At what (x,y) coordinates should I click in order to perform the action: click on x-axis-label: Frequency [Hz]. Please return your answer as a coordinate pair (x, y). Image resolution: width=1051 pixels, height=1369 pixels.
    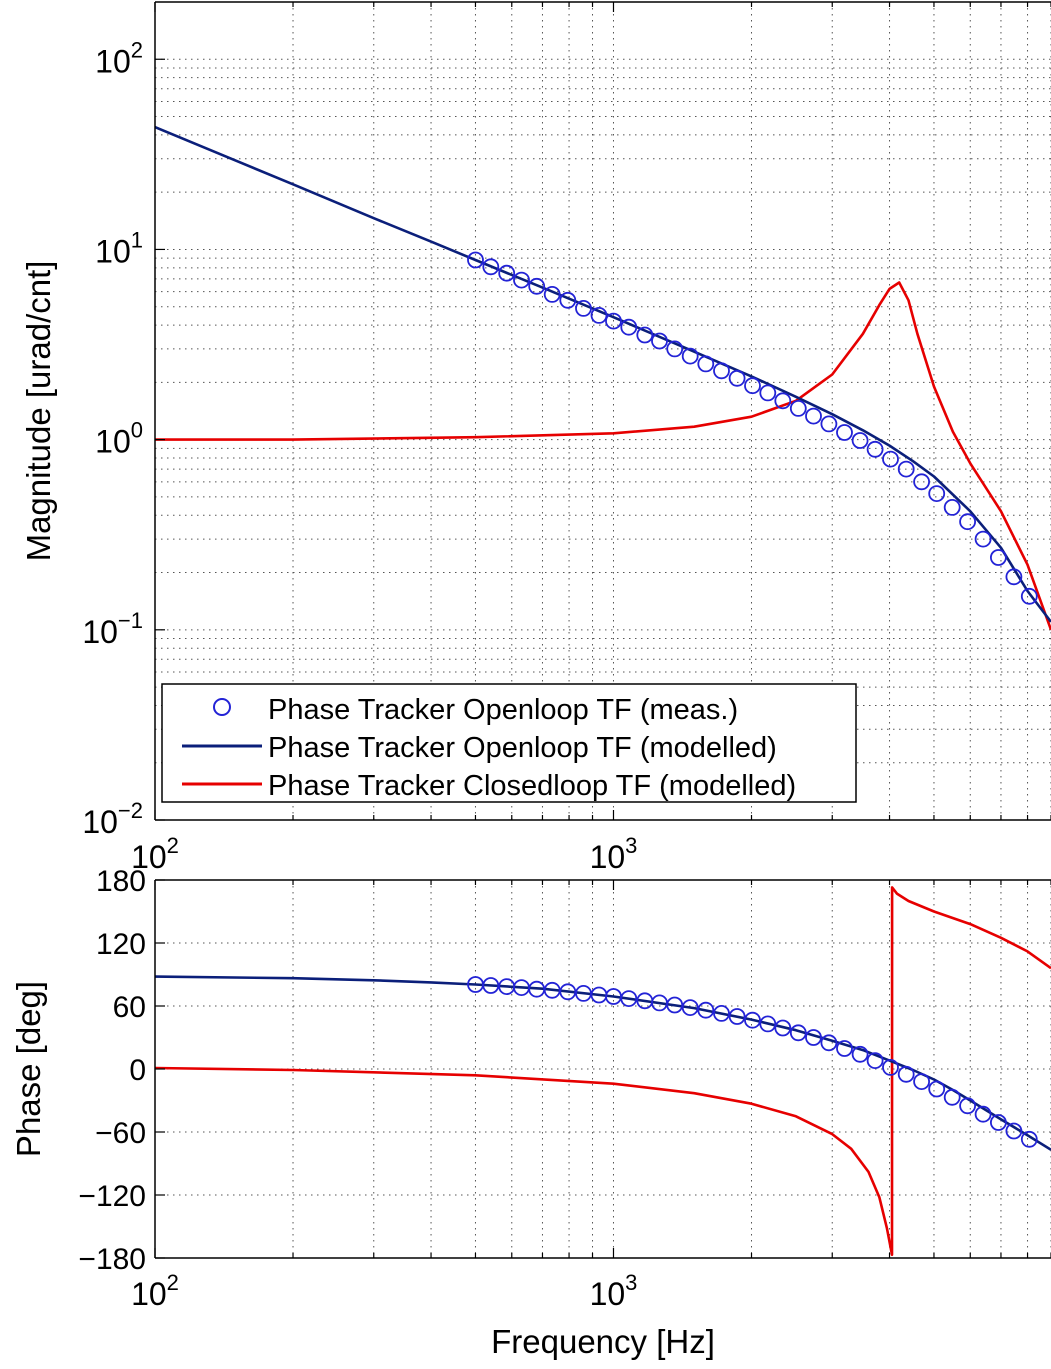
    Looking at the image, I should click on (603, 1341).